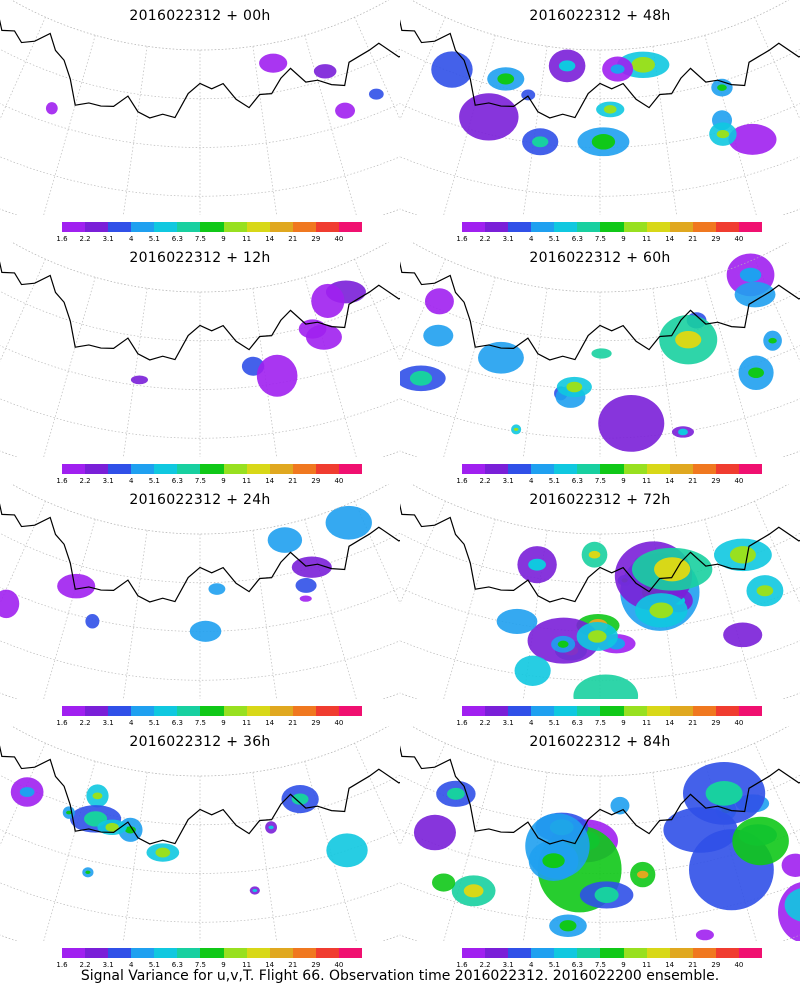 The height and width of the screenshot is (1000, 800). I want to click on colorbar-tick-label: 14, so click(670, 481).